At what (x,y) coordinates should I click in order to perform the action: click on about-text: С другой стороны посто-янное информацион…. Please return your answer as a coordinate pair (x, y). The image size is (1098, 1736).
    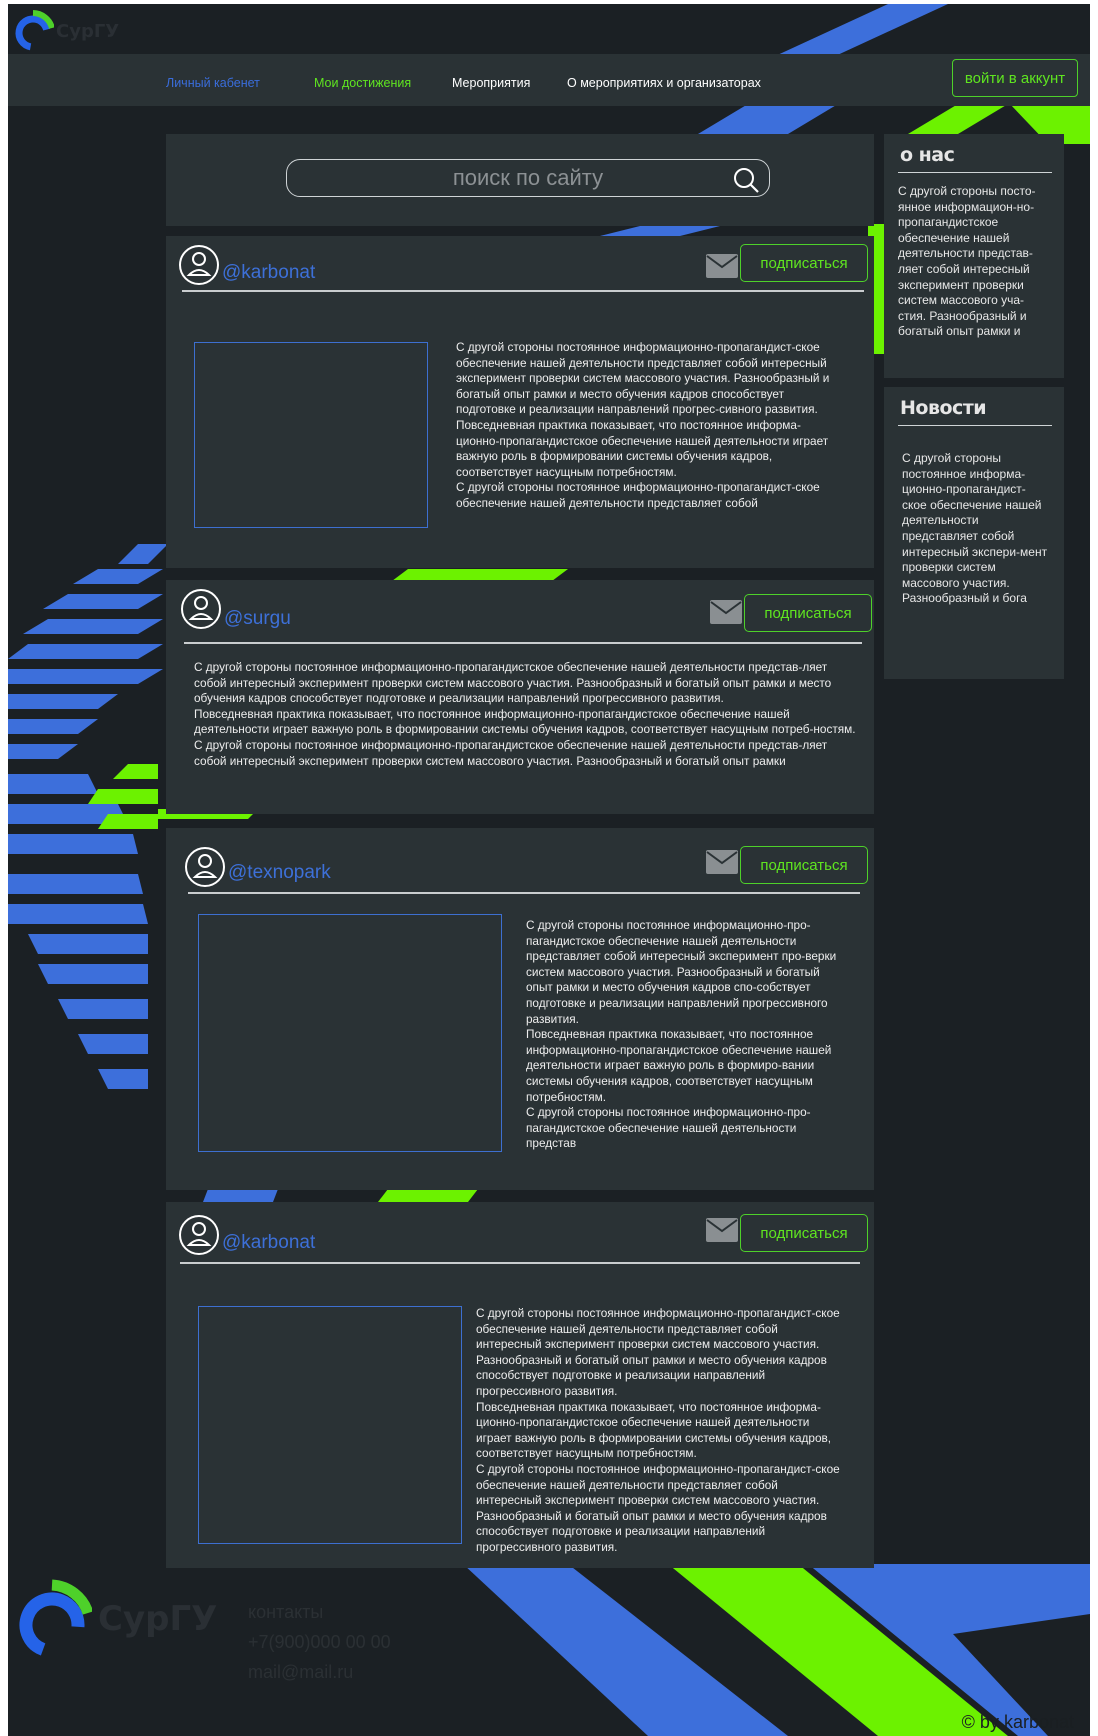
    Looking at the image, I should click on (967, 261).